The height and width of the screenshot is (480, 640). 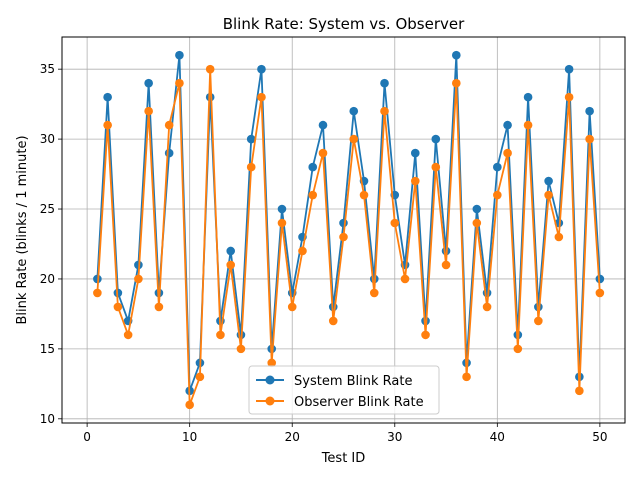 What do you see at coordinates (359, 402) in the screenshot?
I see `legend-label-observer: Observer Blink Rate` at bounding box center [359, 402].